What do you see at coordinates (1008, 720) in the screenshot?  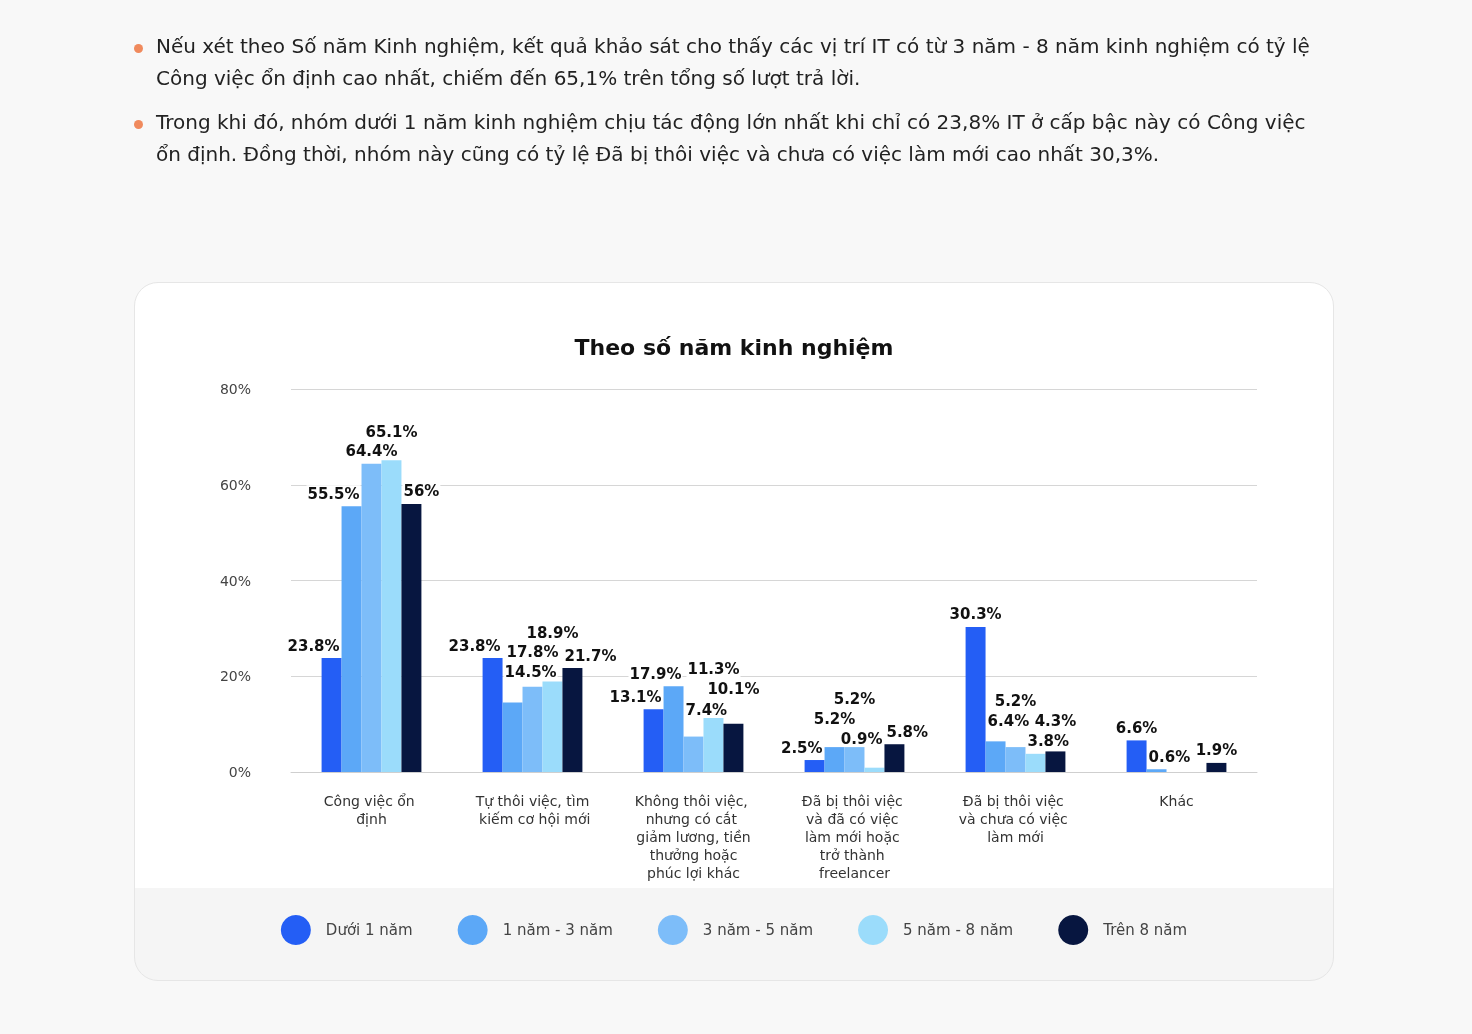 I see `data-label: 6.4%` at bounding box center [1008, 720].